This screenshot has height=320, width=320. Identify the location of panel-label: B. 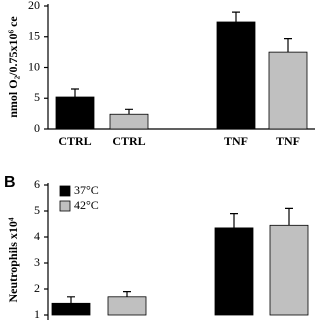
(10, 182).